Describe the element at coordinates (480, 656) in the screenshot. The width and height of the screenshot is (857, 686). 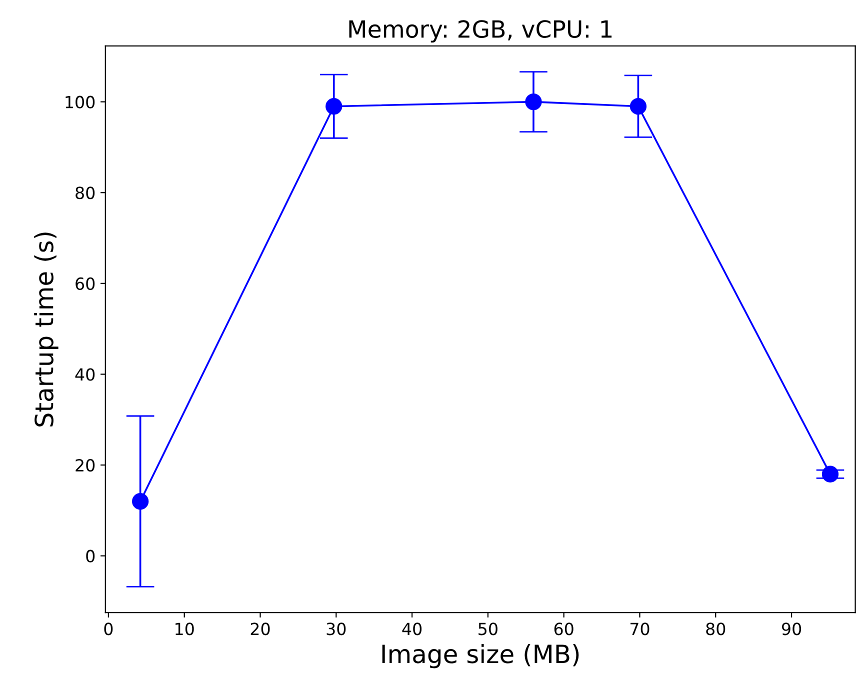
I see `x-axis-title: Image size (MB)` at that location.